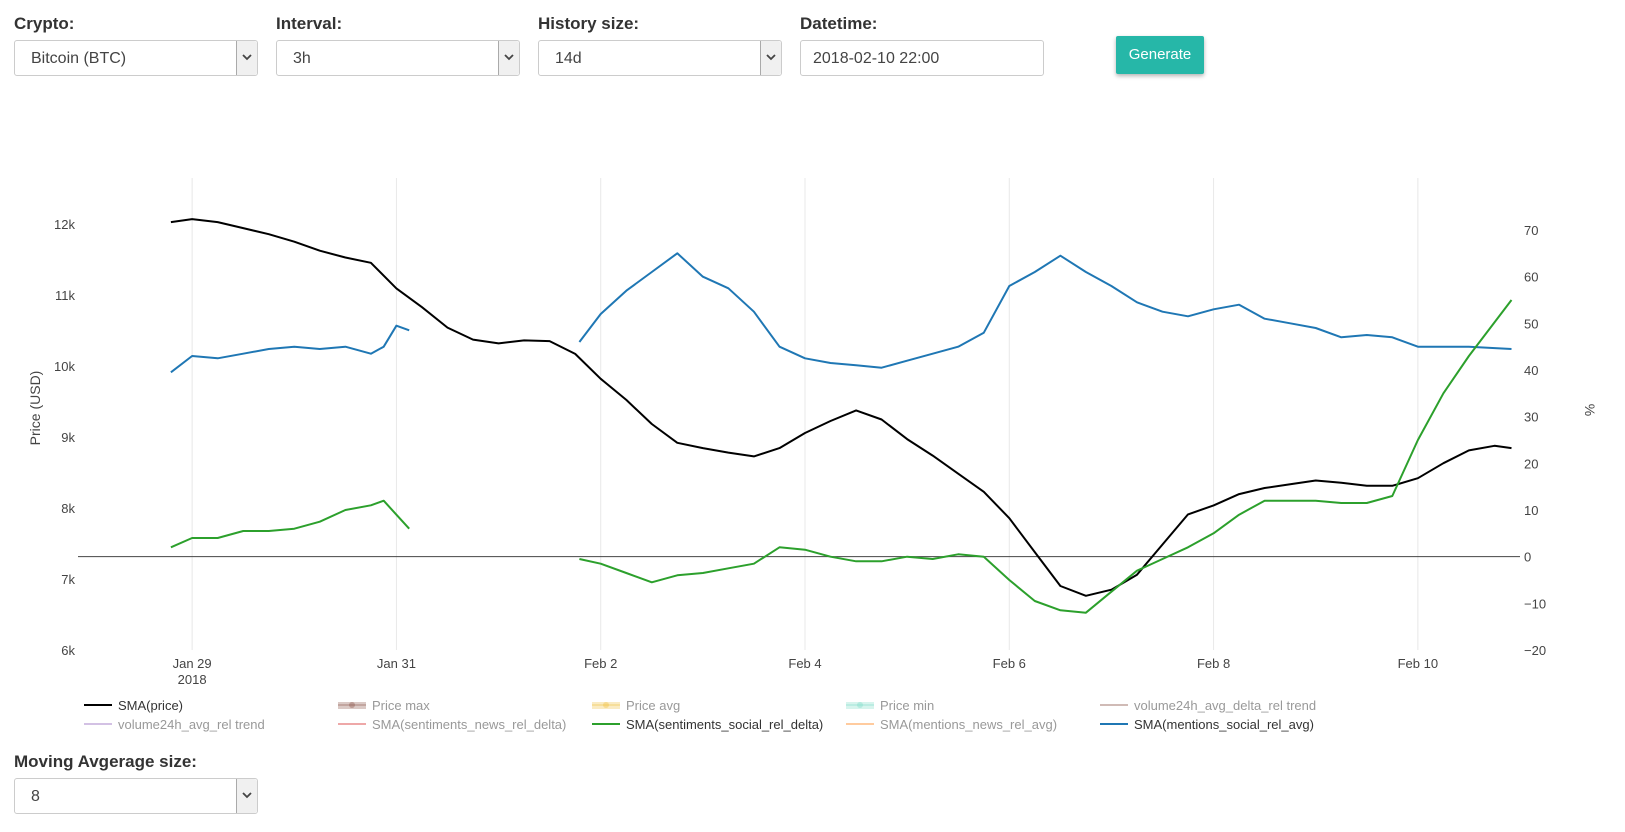 The width and height of the screenshot is (1625, 832). Describe the element at coordinates (1009, 663) in the screenshot. I see `x-tick-label: Feb 6` at that location.